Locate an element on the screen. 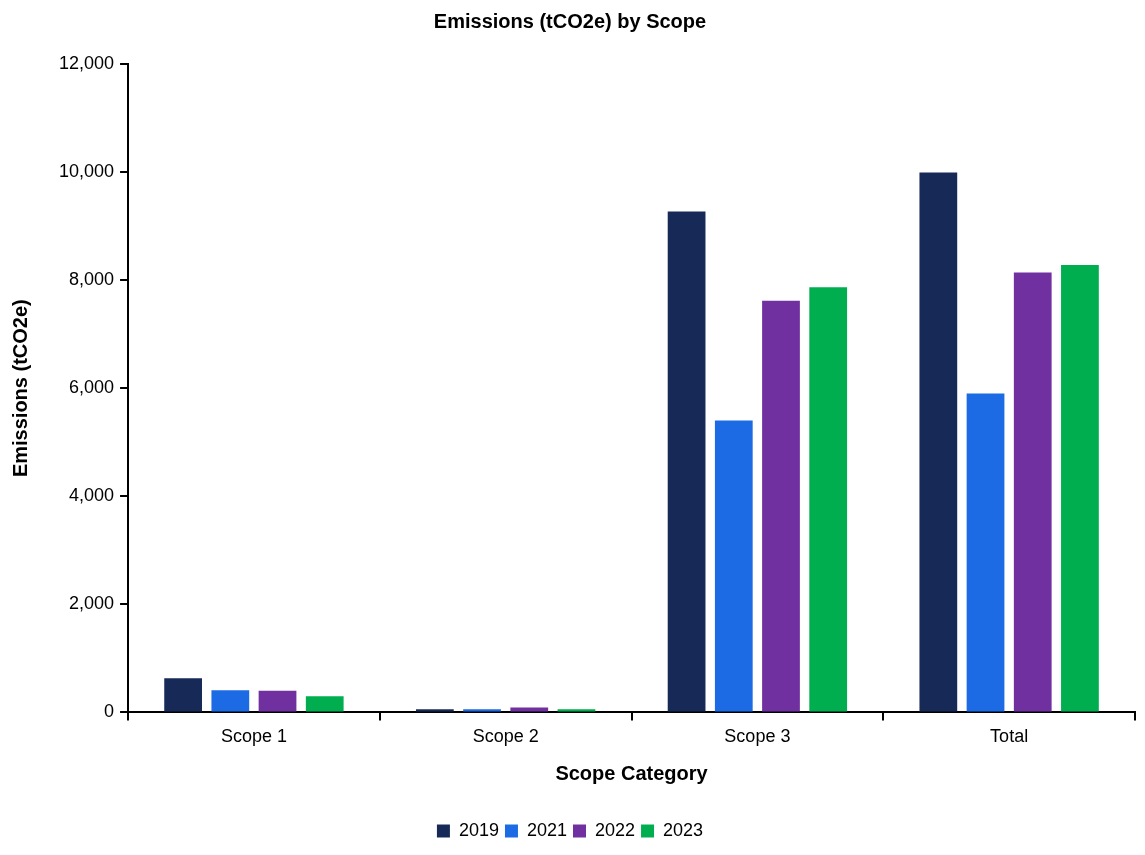 Image resolution: width=1145 pixels, height=855 pixels. y-tick-label: 6,000 is located at coordinates (92, 387).